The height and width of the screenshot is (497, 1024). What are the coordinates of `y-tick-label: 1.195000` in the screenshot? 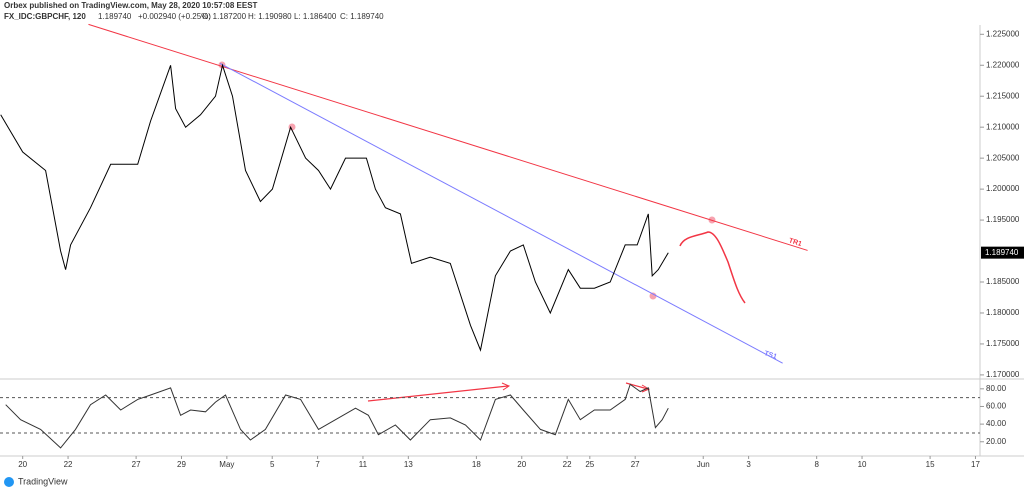 It's located at (1003, 219).